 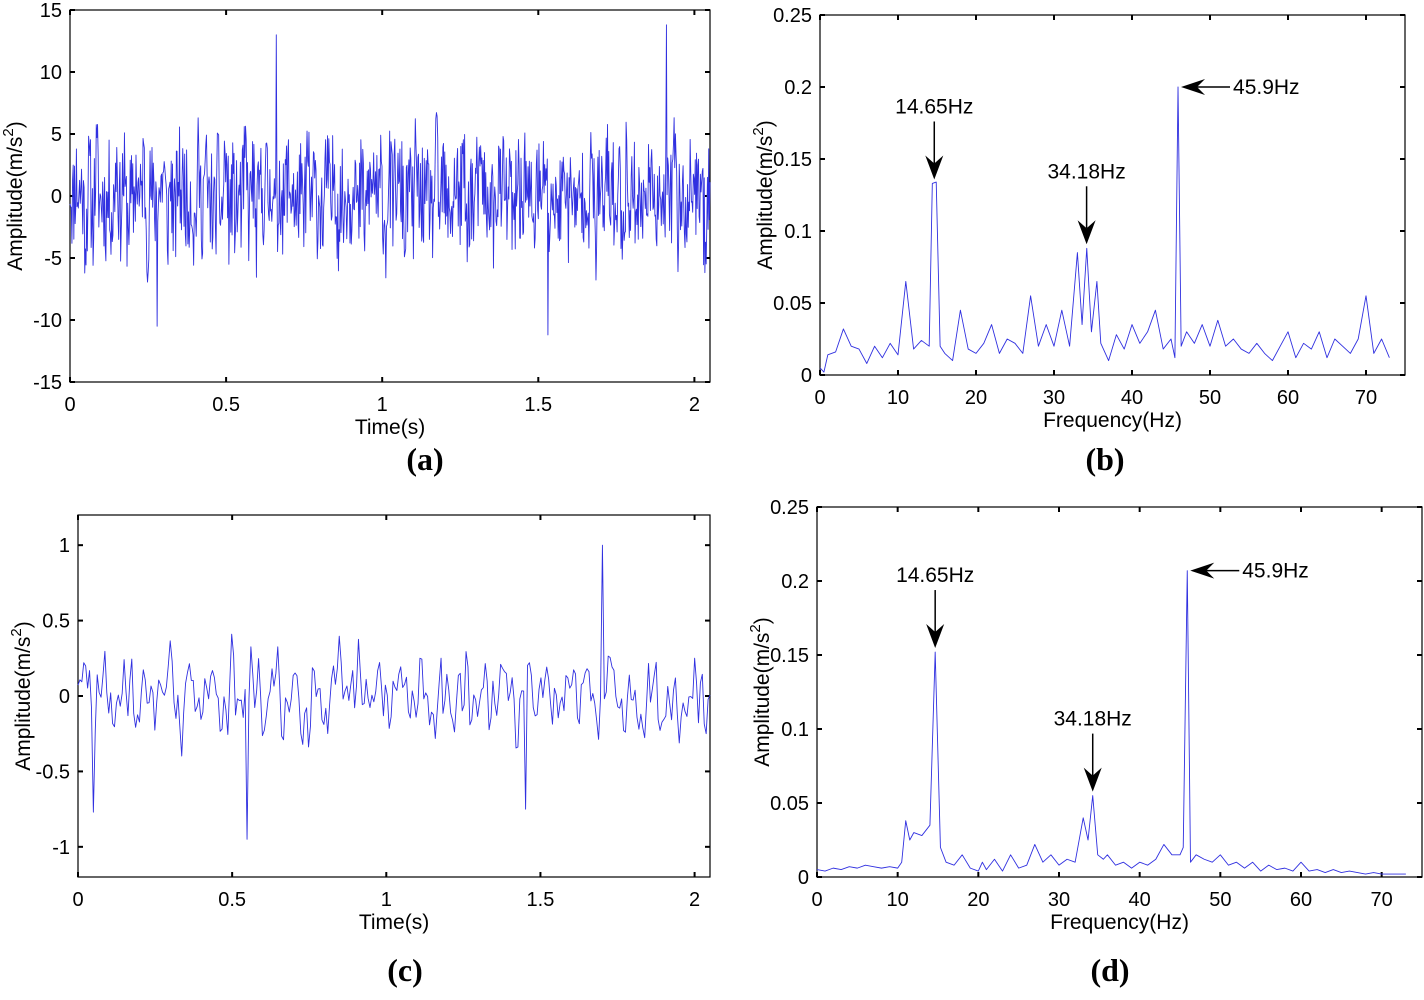 What do you see at coordinates (1109, 970) in the screenshot?
I see `panel-label: (d)` at bounding box center [1109, 970].